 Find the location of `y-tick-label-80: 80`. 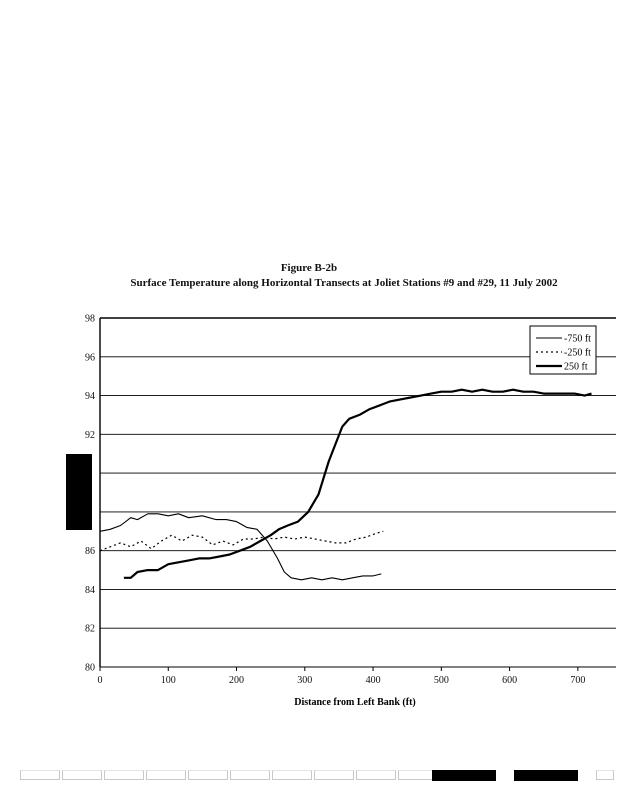

y-tick-label-80: 80 is located at coordinates (90, 668).